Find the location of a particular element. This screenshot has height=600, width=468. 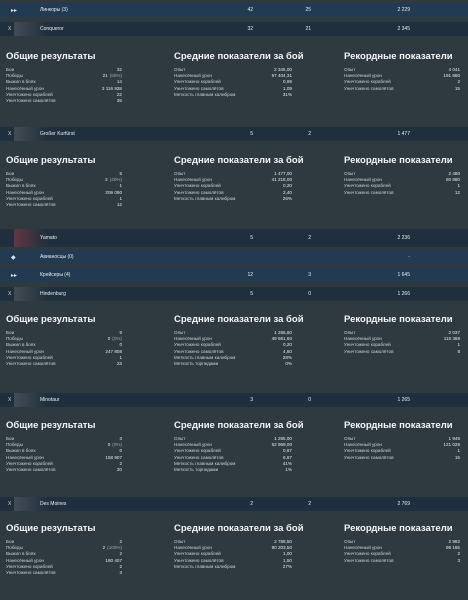

row-battles: 5 is located at coordinates (251, 238).